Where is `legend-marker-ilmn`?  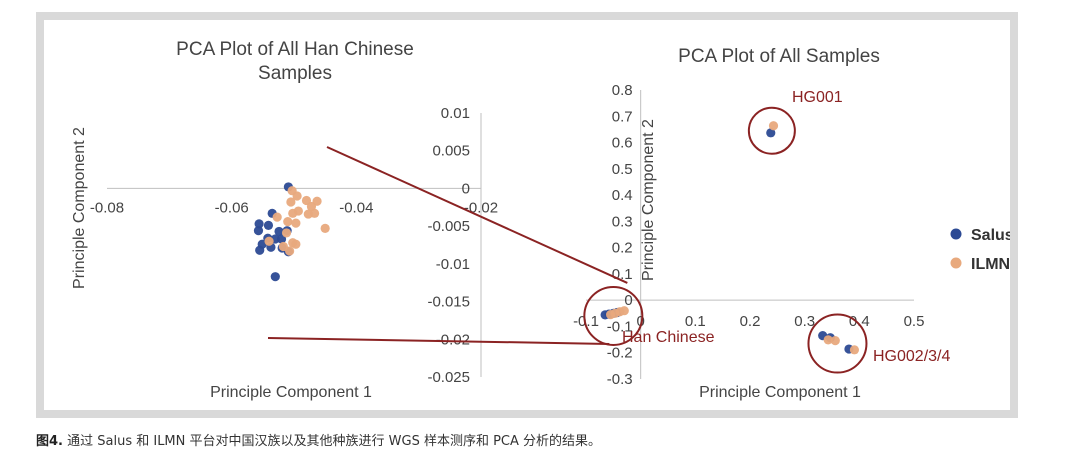 legend-marker-ilmn is located at coordinates (956, 263).